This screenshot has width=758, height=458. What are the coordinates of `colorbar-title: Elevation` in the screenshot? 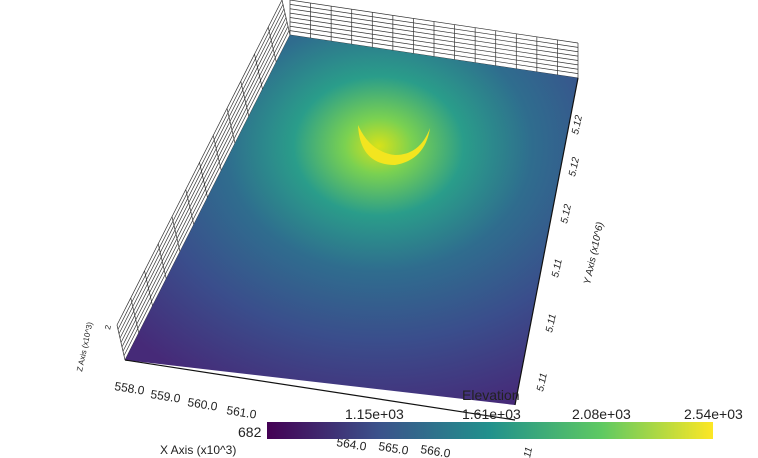 It's located at (491, 395).